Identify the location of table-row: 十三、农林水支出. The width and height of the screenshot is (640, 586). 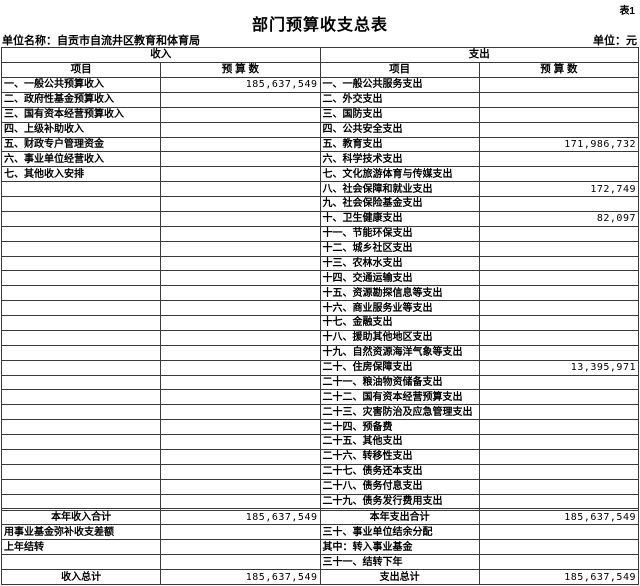
(320, 263).